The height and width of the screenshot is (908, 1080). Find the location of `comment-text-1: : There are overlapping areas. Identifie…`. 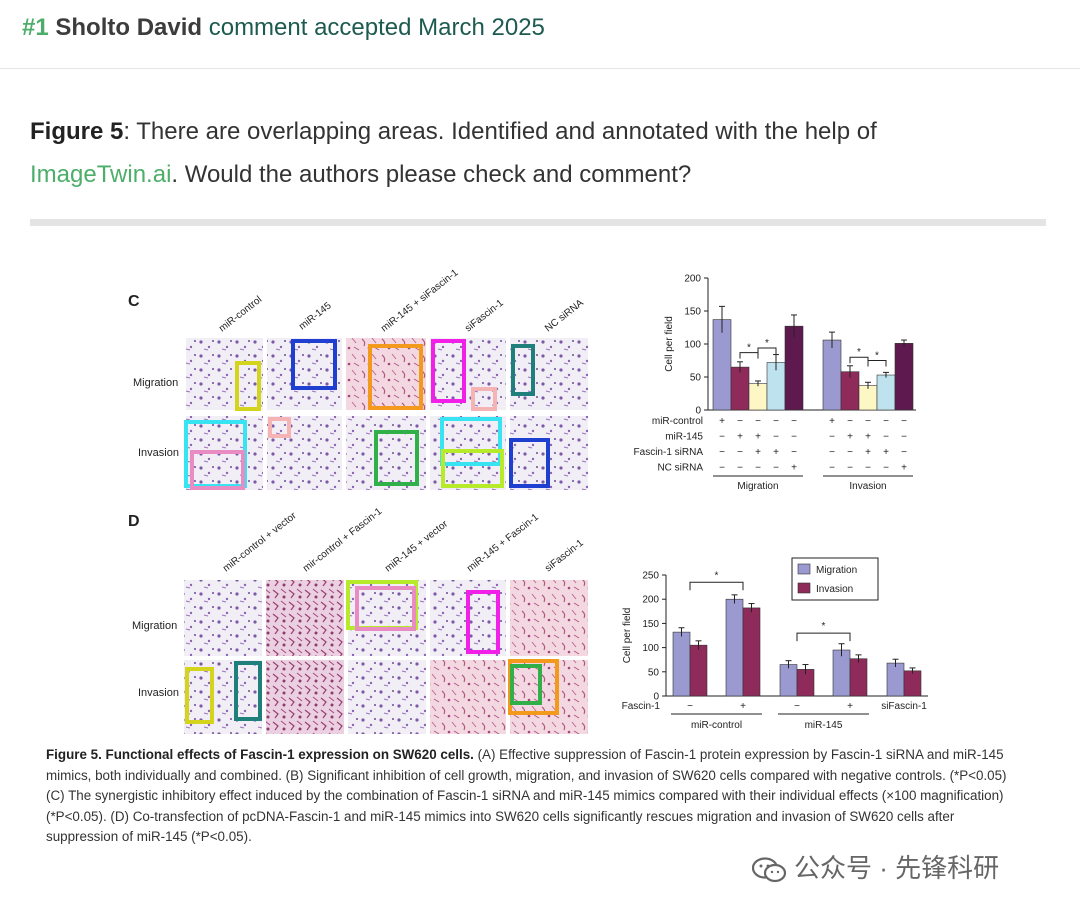

comment-text-1: : There are overlapping areas. Identifie… is located at coordinates (500, 131).